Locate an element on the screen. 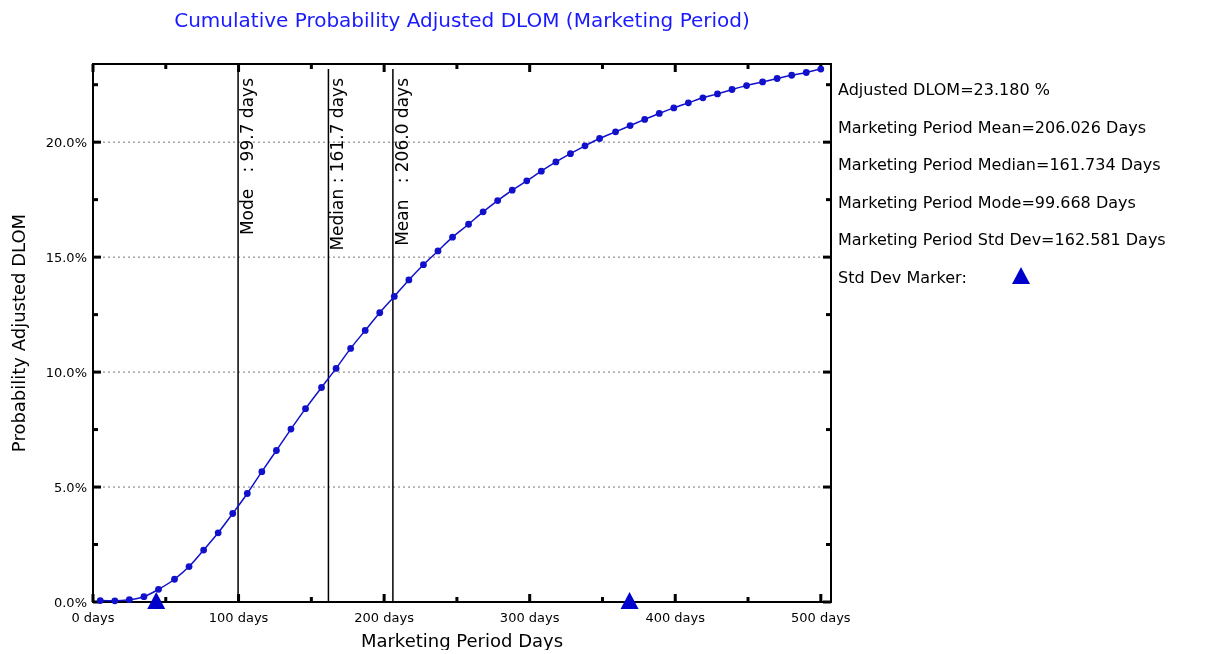 This screenshot has width=1210, height=654. y-tick-label: 0.0% is located at coordinates (70, 602).